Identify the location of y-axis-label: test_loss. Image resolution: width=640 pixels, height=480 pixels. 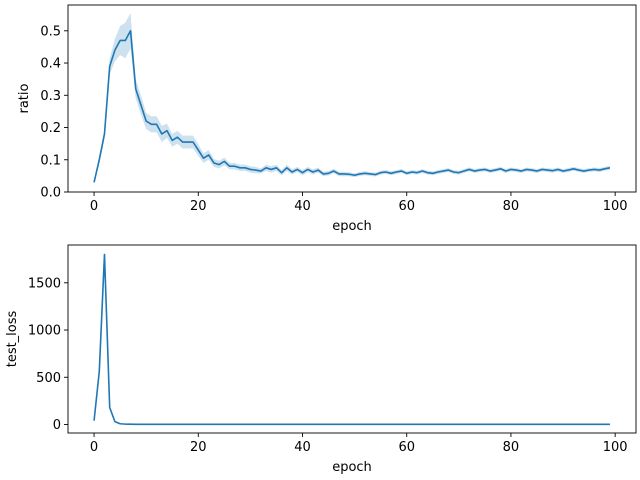
(12, 338).